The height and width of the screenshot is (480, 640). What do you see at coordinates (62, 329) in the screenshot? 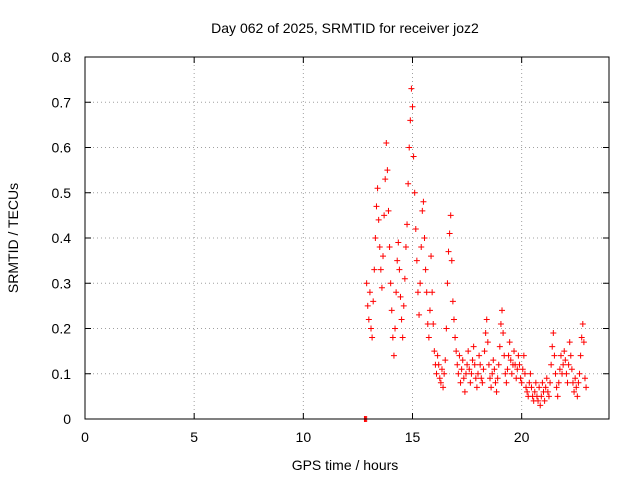
I see `y-tick-label: 0.2` at bounding box center [62, 329].